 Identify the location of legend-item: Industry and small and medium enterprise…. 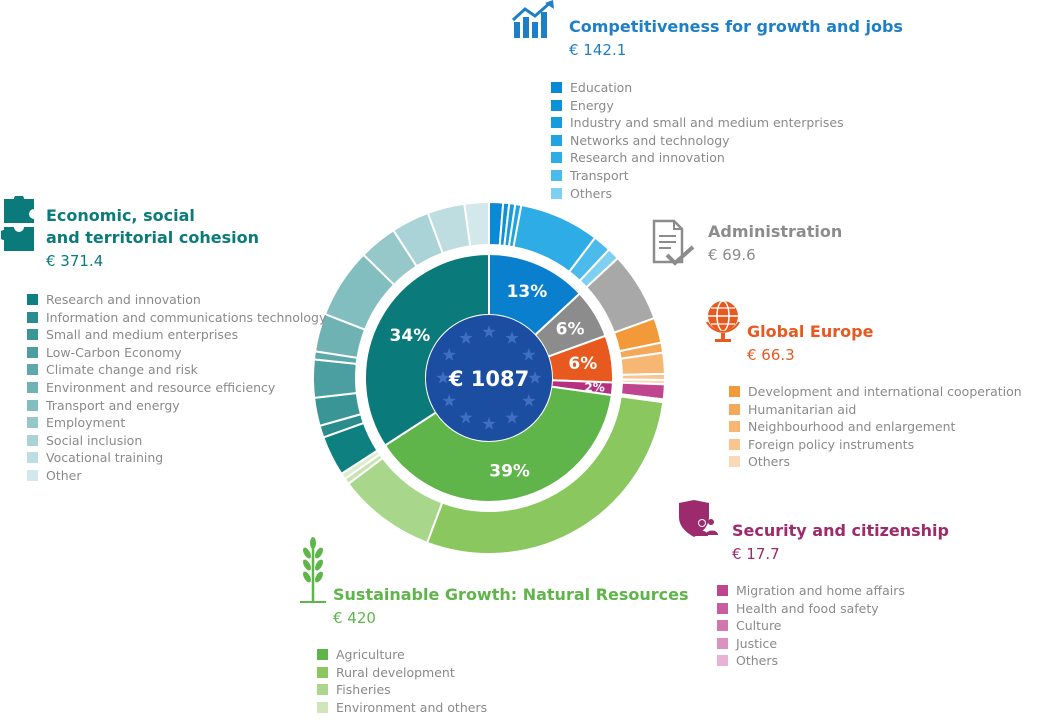
(697, 123).